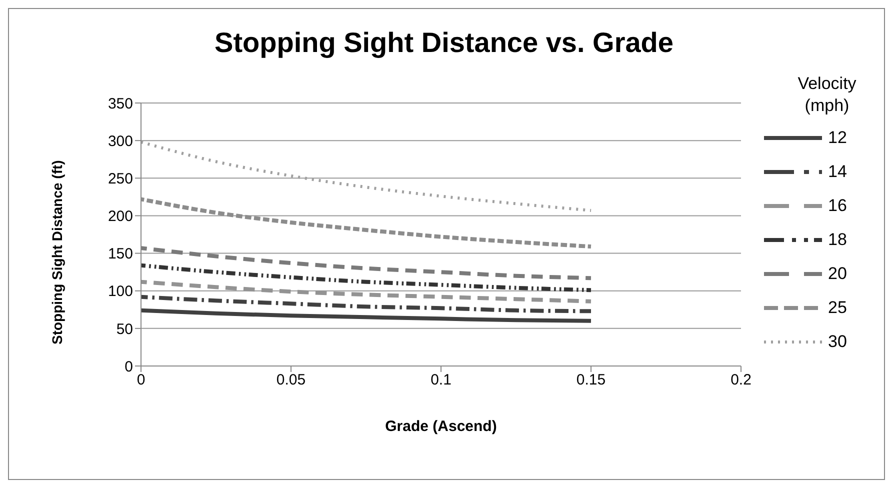 The height and width of the screenshot is (486, 893). Describe the element at coordinates (120, 103) in the screenshot. I see `y-tick-label: 350` at that location.